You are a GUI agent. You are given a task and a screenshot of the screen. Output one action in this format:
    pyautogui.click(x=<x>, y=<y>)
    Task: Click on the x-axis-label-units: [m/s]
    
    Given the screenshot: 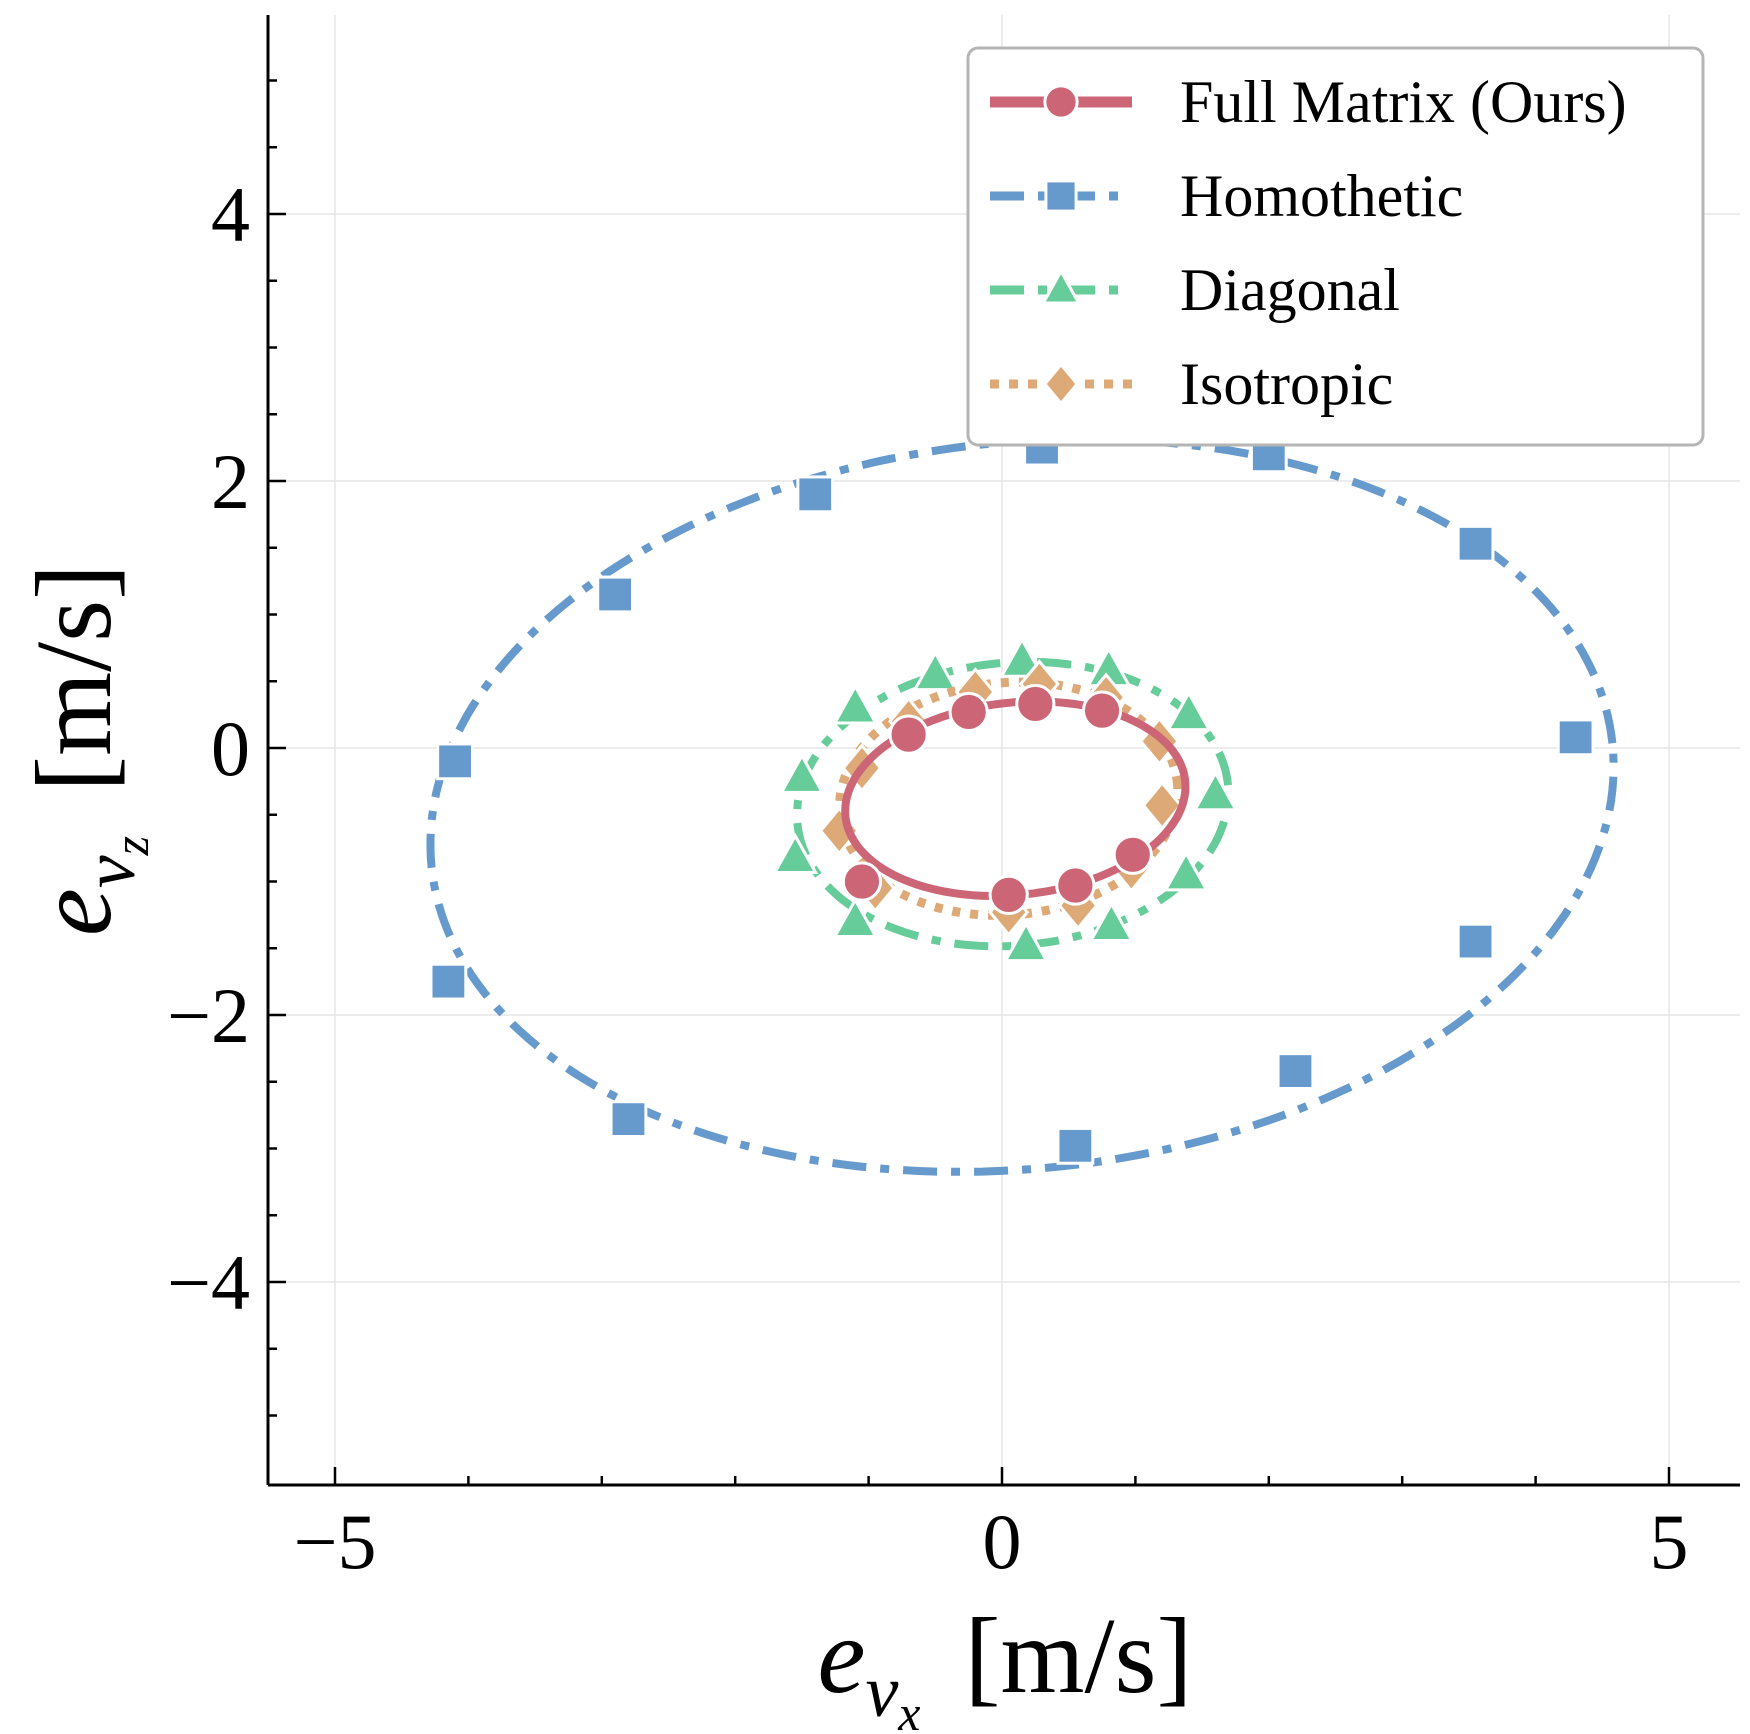 What is the action you would take?
    pyautogui.click(x=1079, y=1656)
    